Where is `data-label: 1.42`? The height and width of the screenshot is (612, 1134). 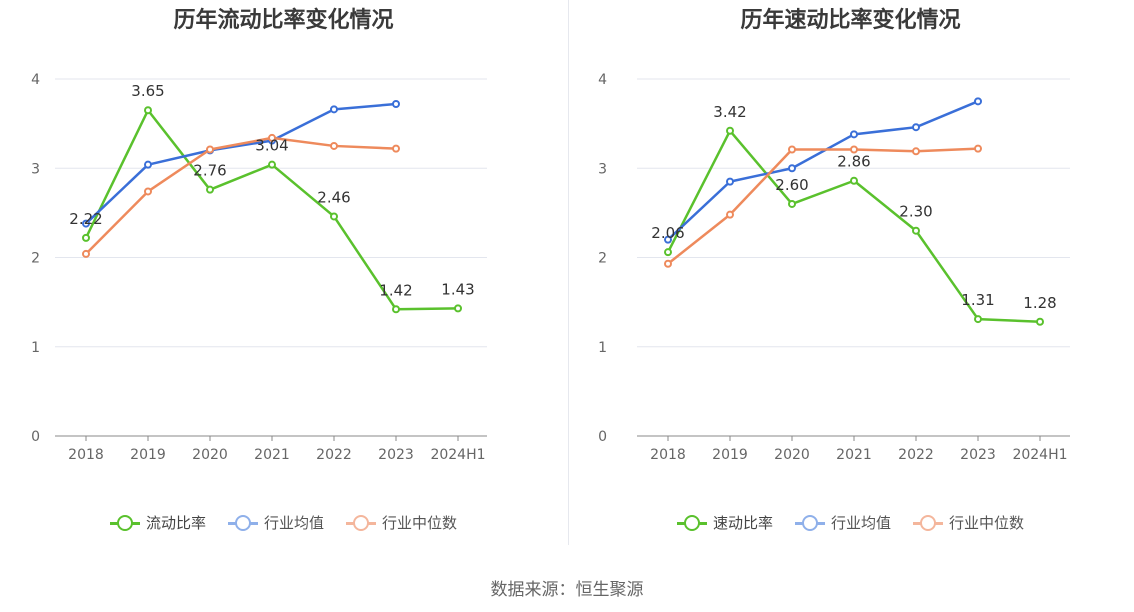 data-label: 1.42 is located at coordinates (395, 290).